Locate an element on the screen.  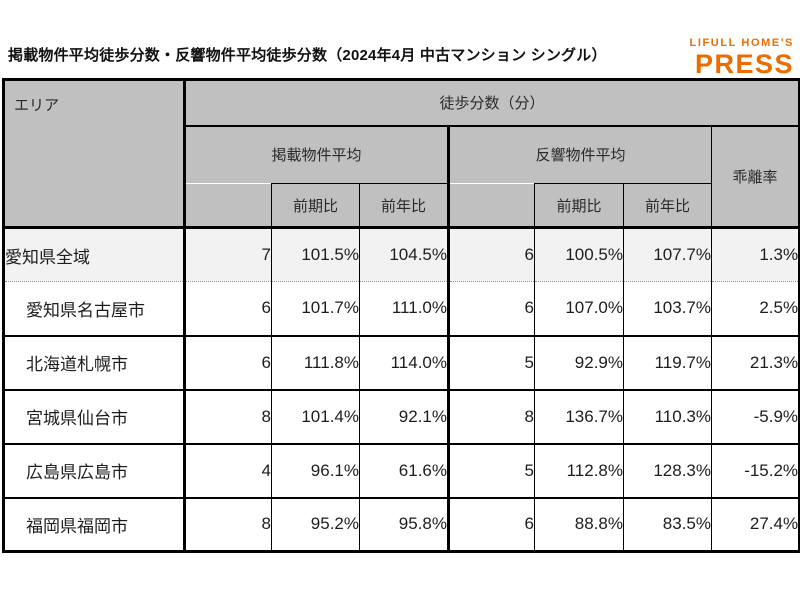
response-prev-year-cell: 110.3% is located at coordinates (667, 416).